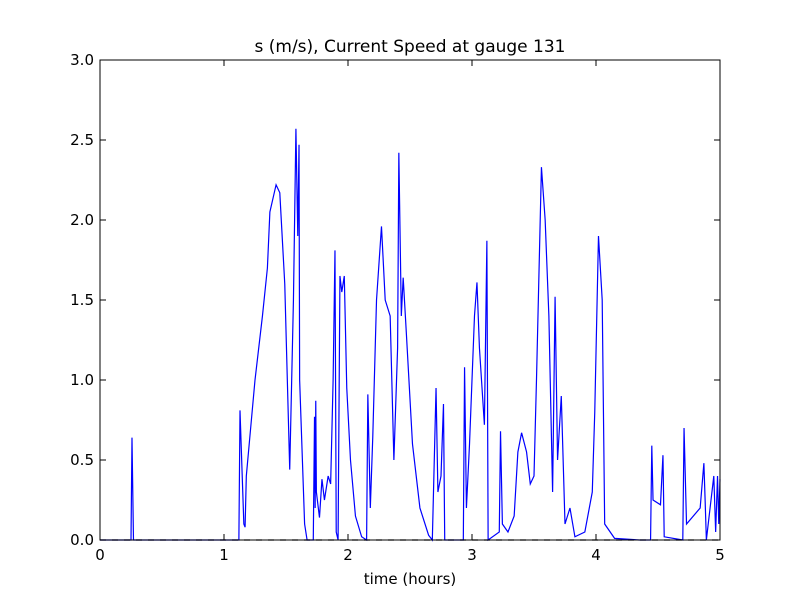  What do you see at coordinates (82, 220) in the screenshot?
I see `y-tick-label: 2.0` at bounding box center [82, 220].